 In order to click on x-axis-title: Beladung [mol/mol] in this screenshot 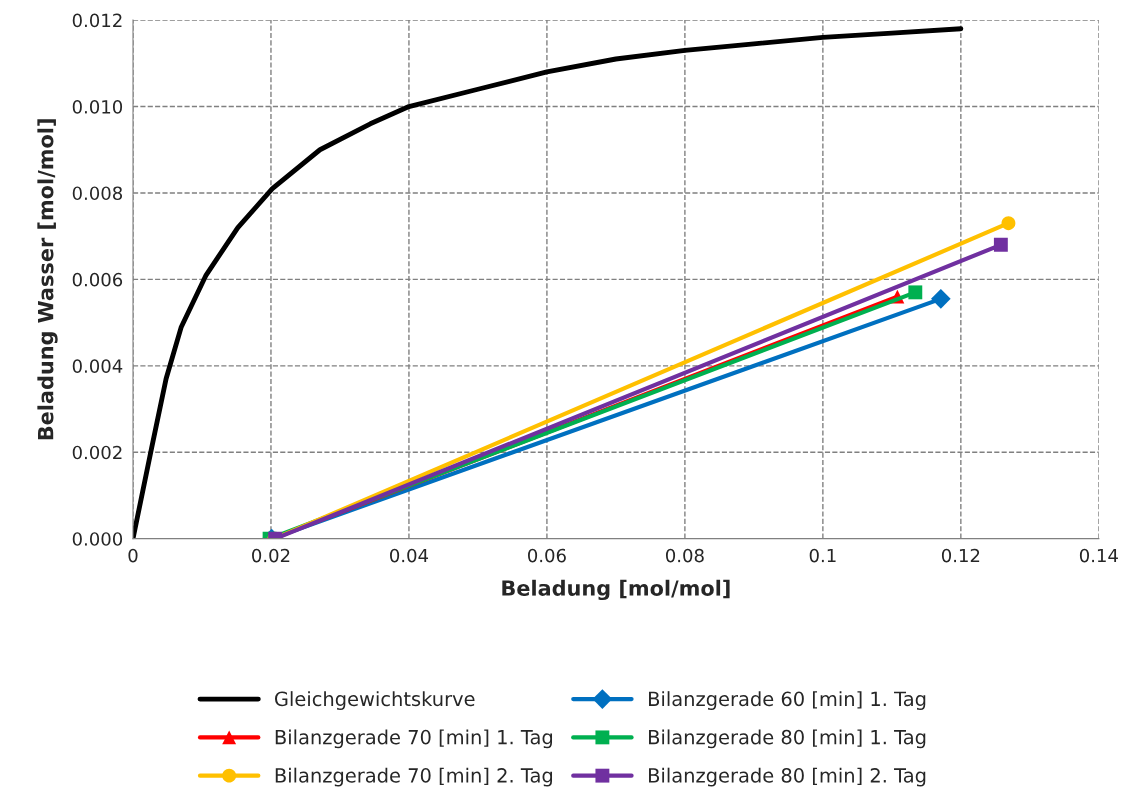, I will do `click(616, 590)`.